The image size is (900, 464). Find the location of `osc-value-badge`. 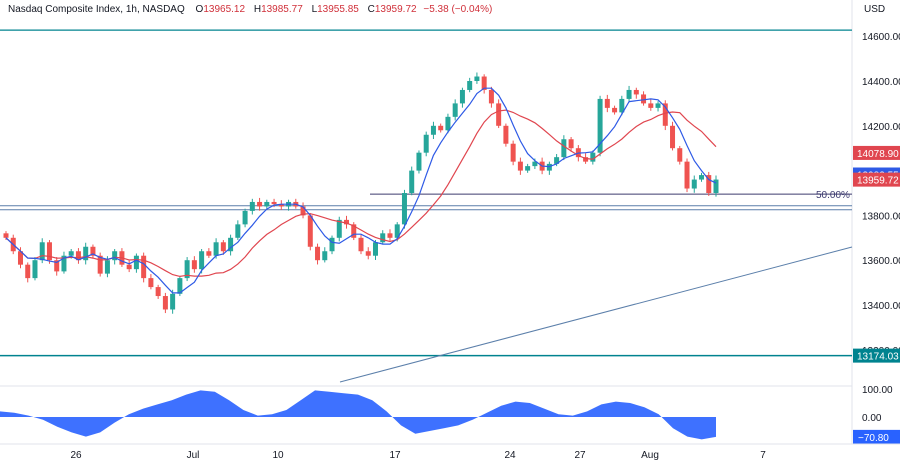

osc-value-badge is located at coordinates (876, 436).